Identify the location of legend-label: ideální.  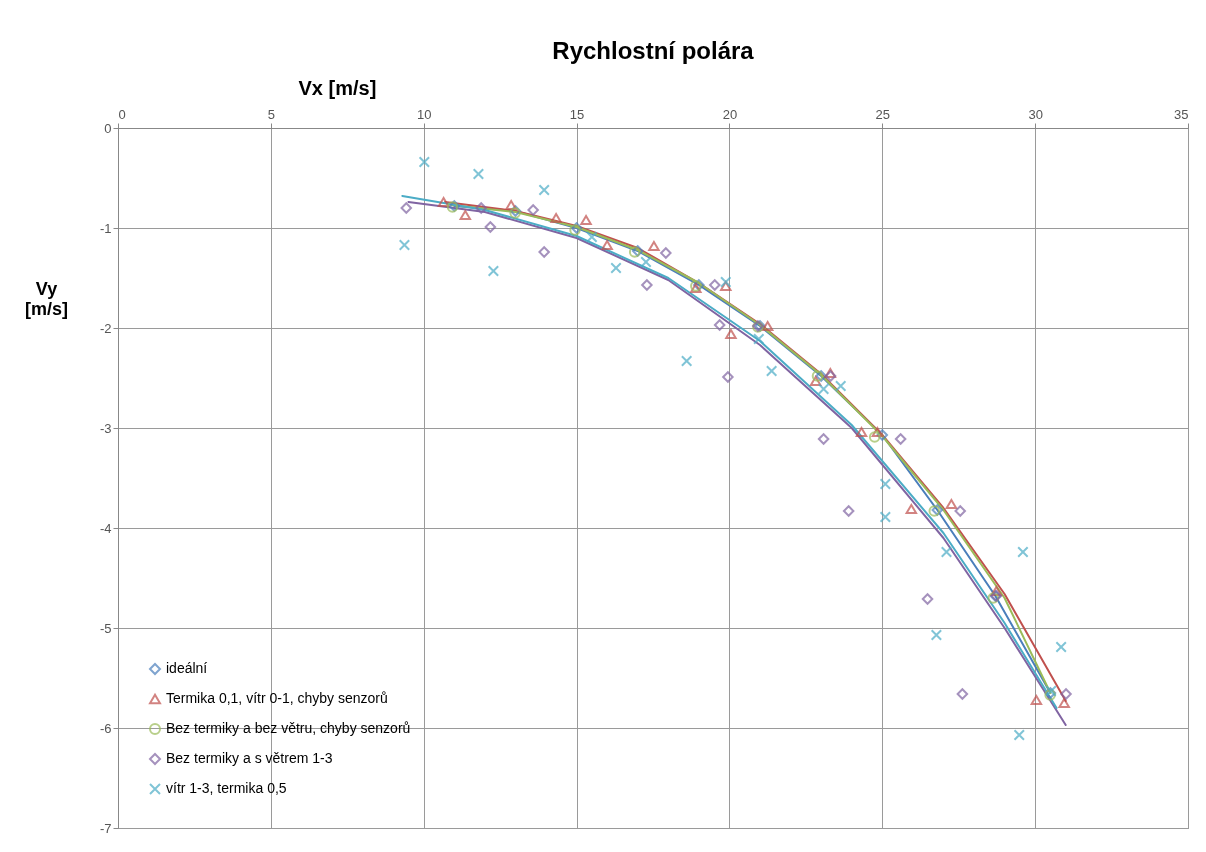
(187, 668).